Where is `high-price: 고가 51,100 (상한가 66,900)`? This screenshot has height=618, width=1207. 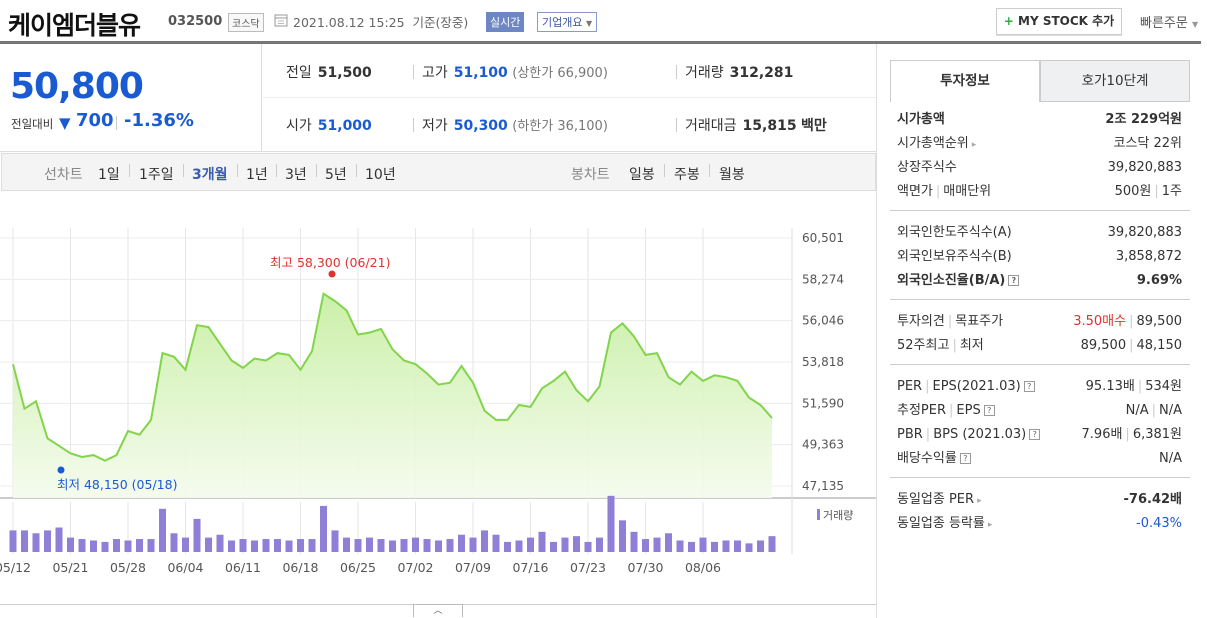 high-price: 고가 51,100 (상한가 66,900) is located at coordinates (510, 72).